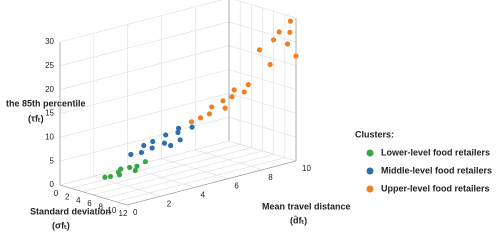 The width and height of the screenshot is (500, 240). I want to click on x-axis-title: Standard deviation, so click(70, 211).